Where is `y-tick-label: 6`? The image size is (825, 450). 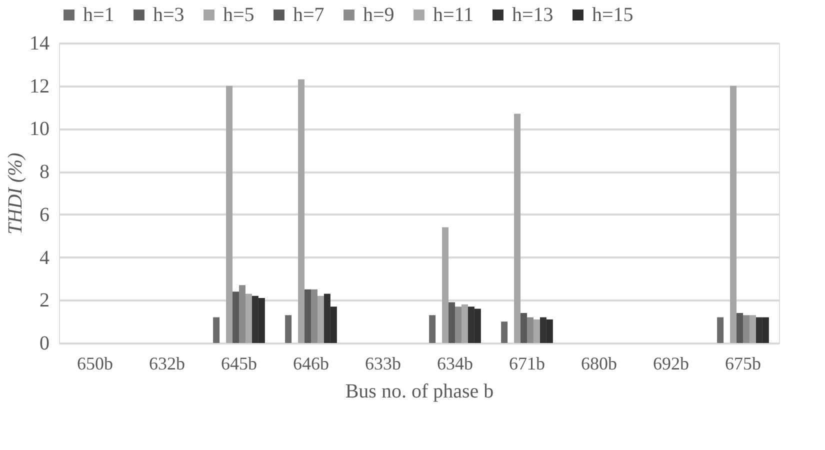
y-tick-label: 6 is located at coordinates (45, 215).